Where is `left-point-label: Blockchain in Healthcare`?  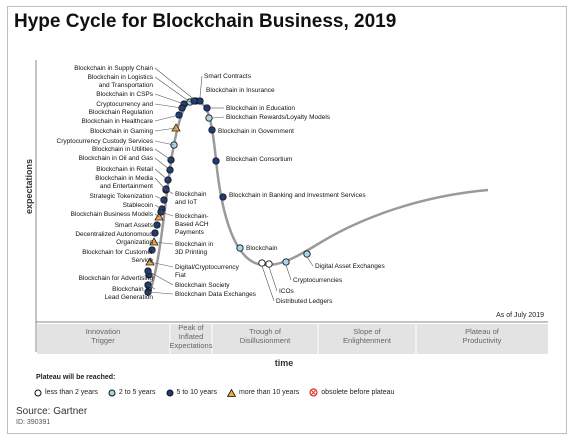
left-point-label: Blockchain in Healthcare is located at coordinates (117, 121).